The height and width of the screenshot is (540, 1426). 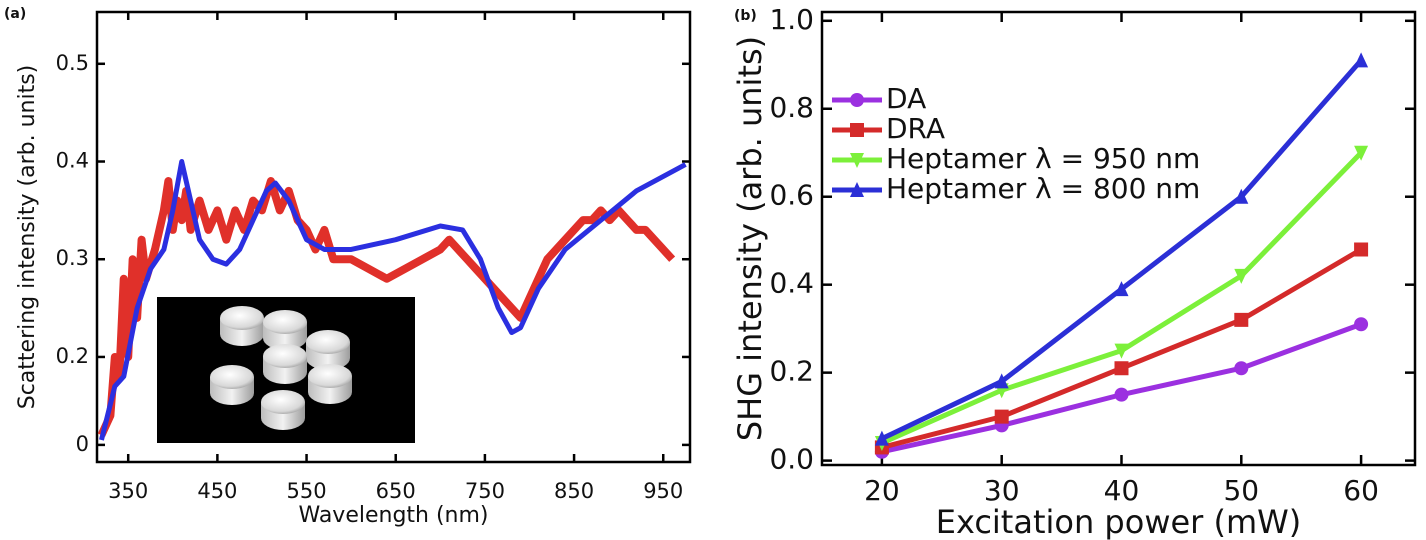 What do you see at coordinates (574, 491) in the screenshot?
I see `x-tick-label: 850` at bounding box center [574, 491].